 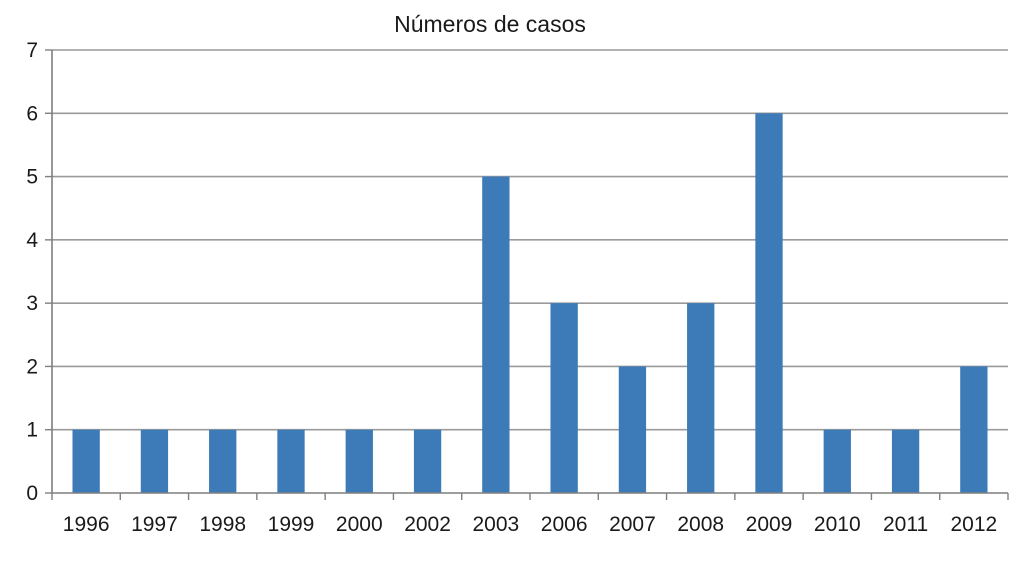 What do you see at coordinates (564, 398) in the screenshot?
I see `bar-2006` at bounding box center [564, 398].